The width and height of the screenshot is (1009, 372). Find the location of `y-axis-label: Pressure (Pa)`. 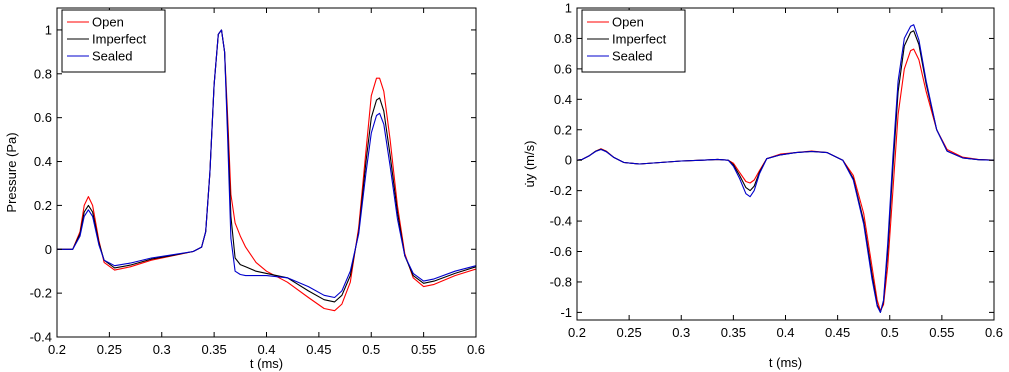

y-axis-label: Pressure (Pa) is located at coordinates (11, 172).